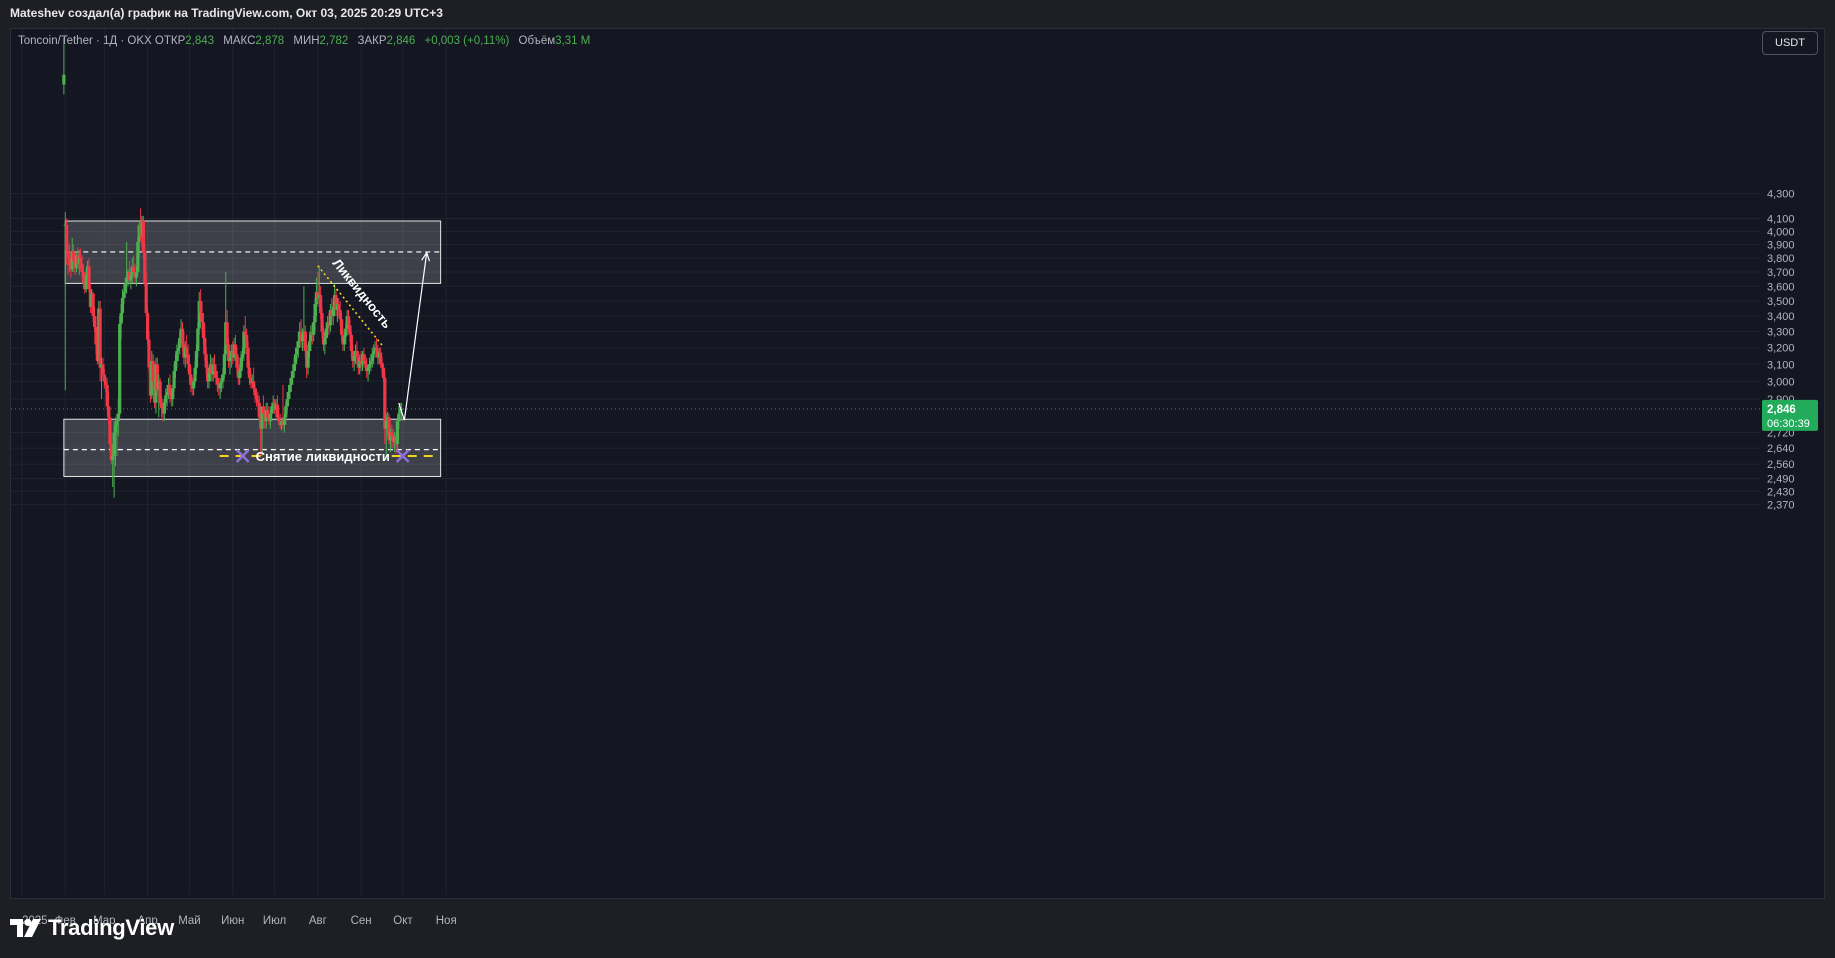  What do you see at coordinates (323, 456) in the screenshot?
I see `sweep-label: Снятие ликвидности` at bounding box center [323, 456].